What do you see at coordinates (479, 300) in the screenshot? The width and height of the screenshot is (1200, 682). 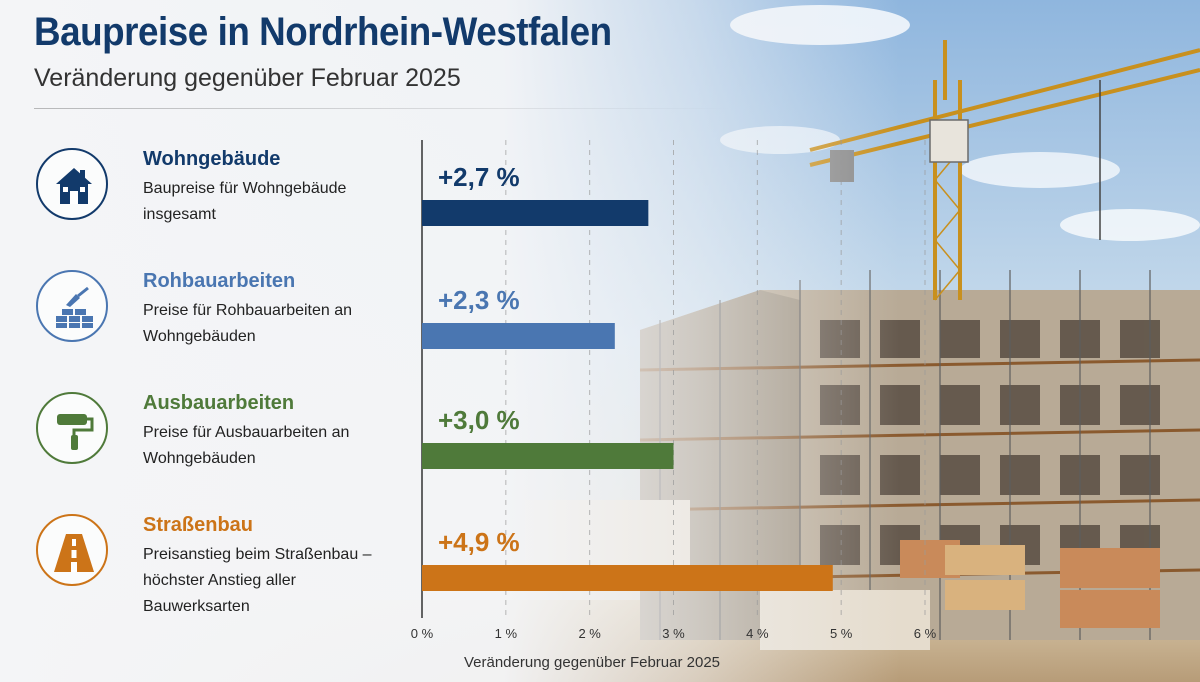 I see `bar-value-label: +2,3 %` at bounding box center [479, 300].